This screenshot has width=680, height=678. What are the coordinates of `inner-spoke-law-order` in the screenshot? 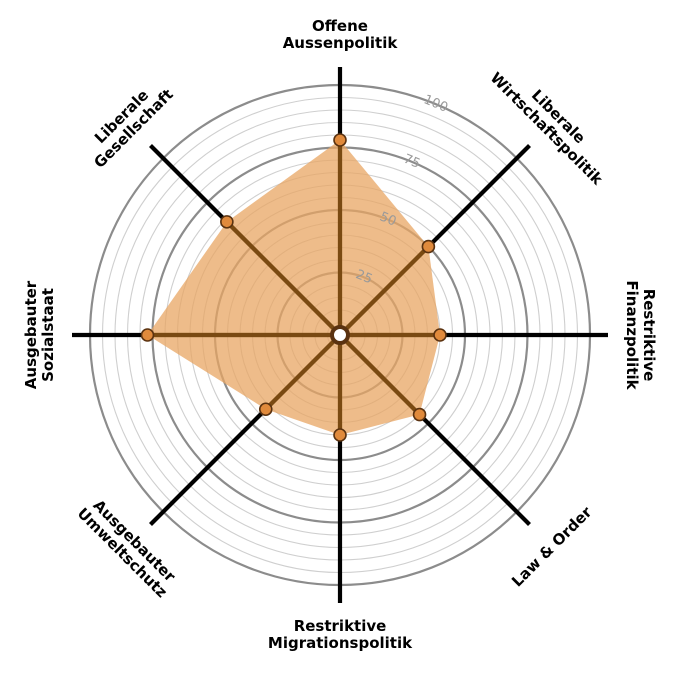 It's located at (380, 375).